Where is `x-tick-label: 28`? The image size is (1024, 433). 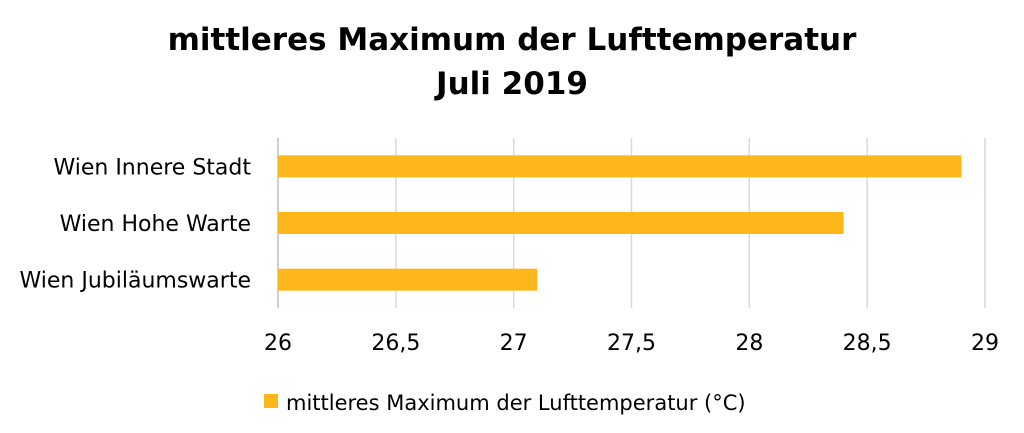
x-tick-label: 28 is located at coordinates (749, 343).